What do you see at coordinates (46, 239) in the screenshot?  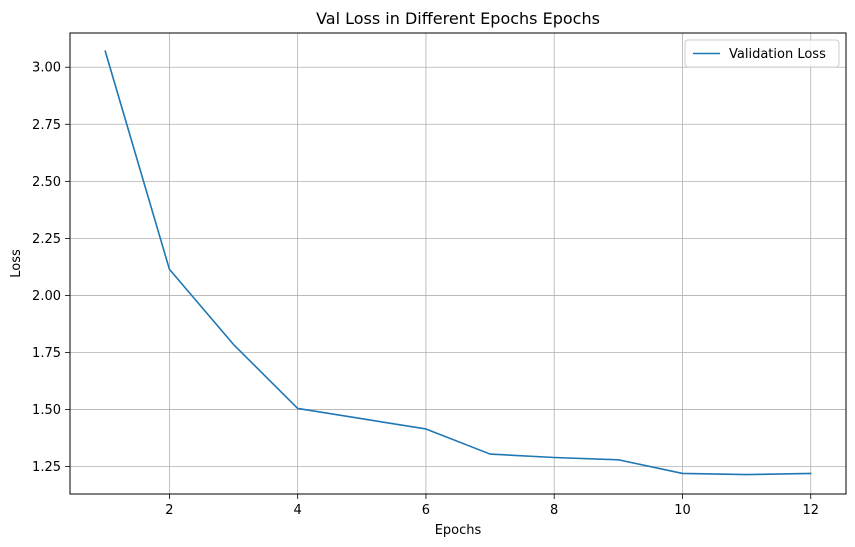 I see `y-tick-label: 2.25` at bounding box center [46, 239].